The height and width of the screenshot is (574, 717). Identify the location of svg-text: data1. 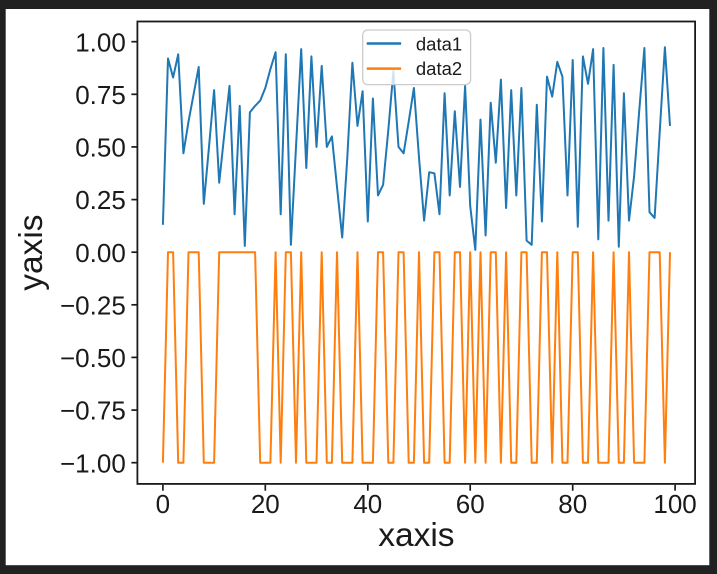
(439, 44).